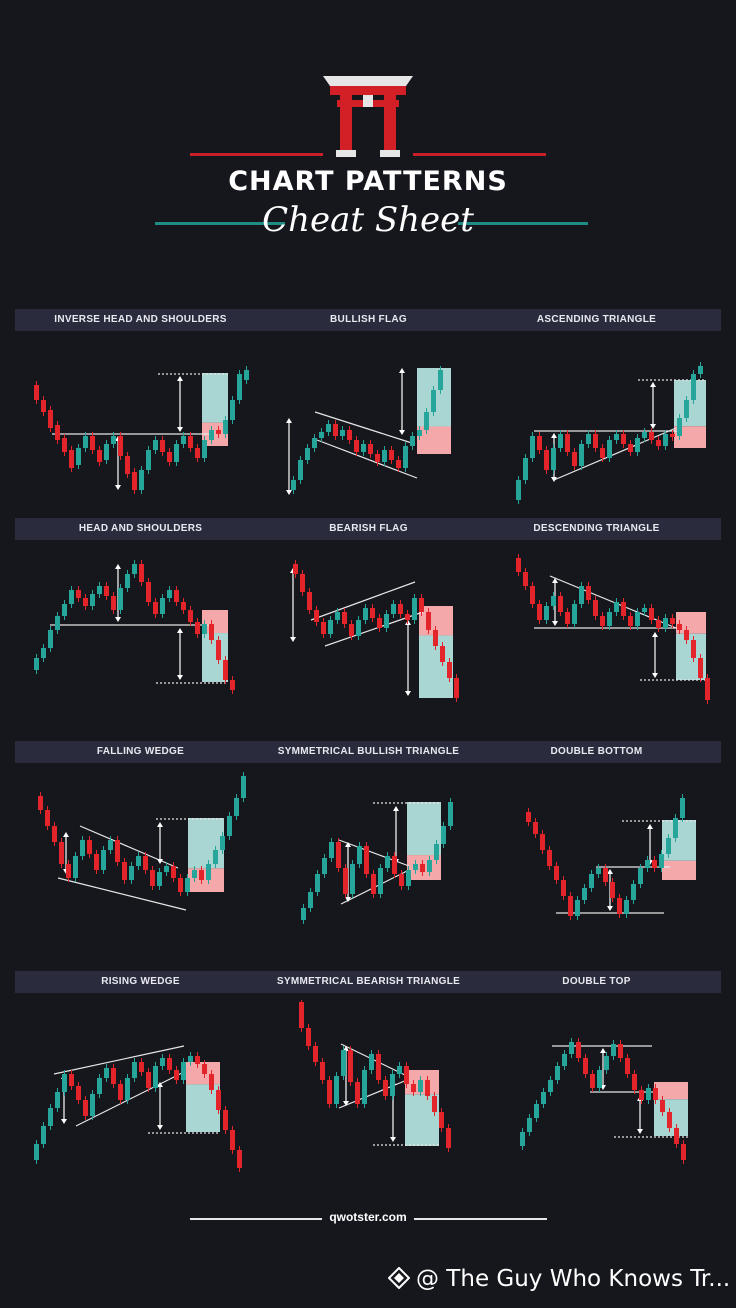 The height and width of the screenshot is (1308, 736). What do you see at coordinates (368, 181) in the screenshot?
I see `page-title: CHART PATTERNS` at bounding box center [368, 181].